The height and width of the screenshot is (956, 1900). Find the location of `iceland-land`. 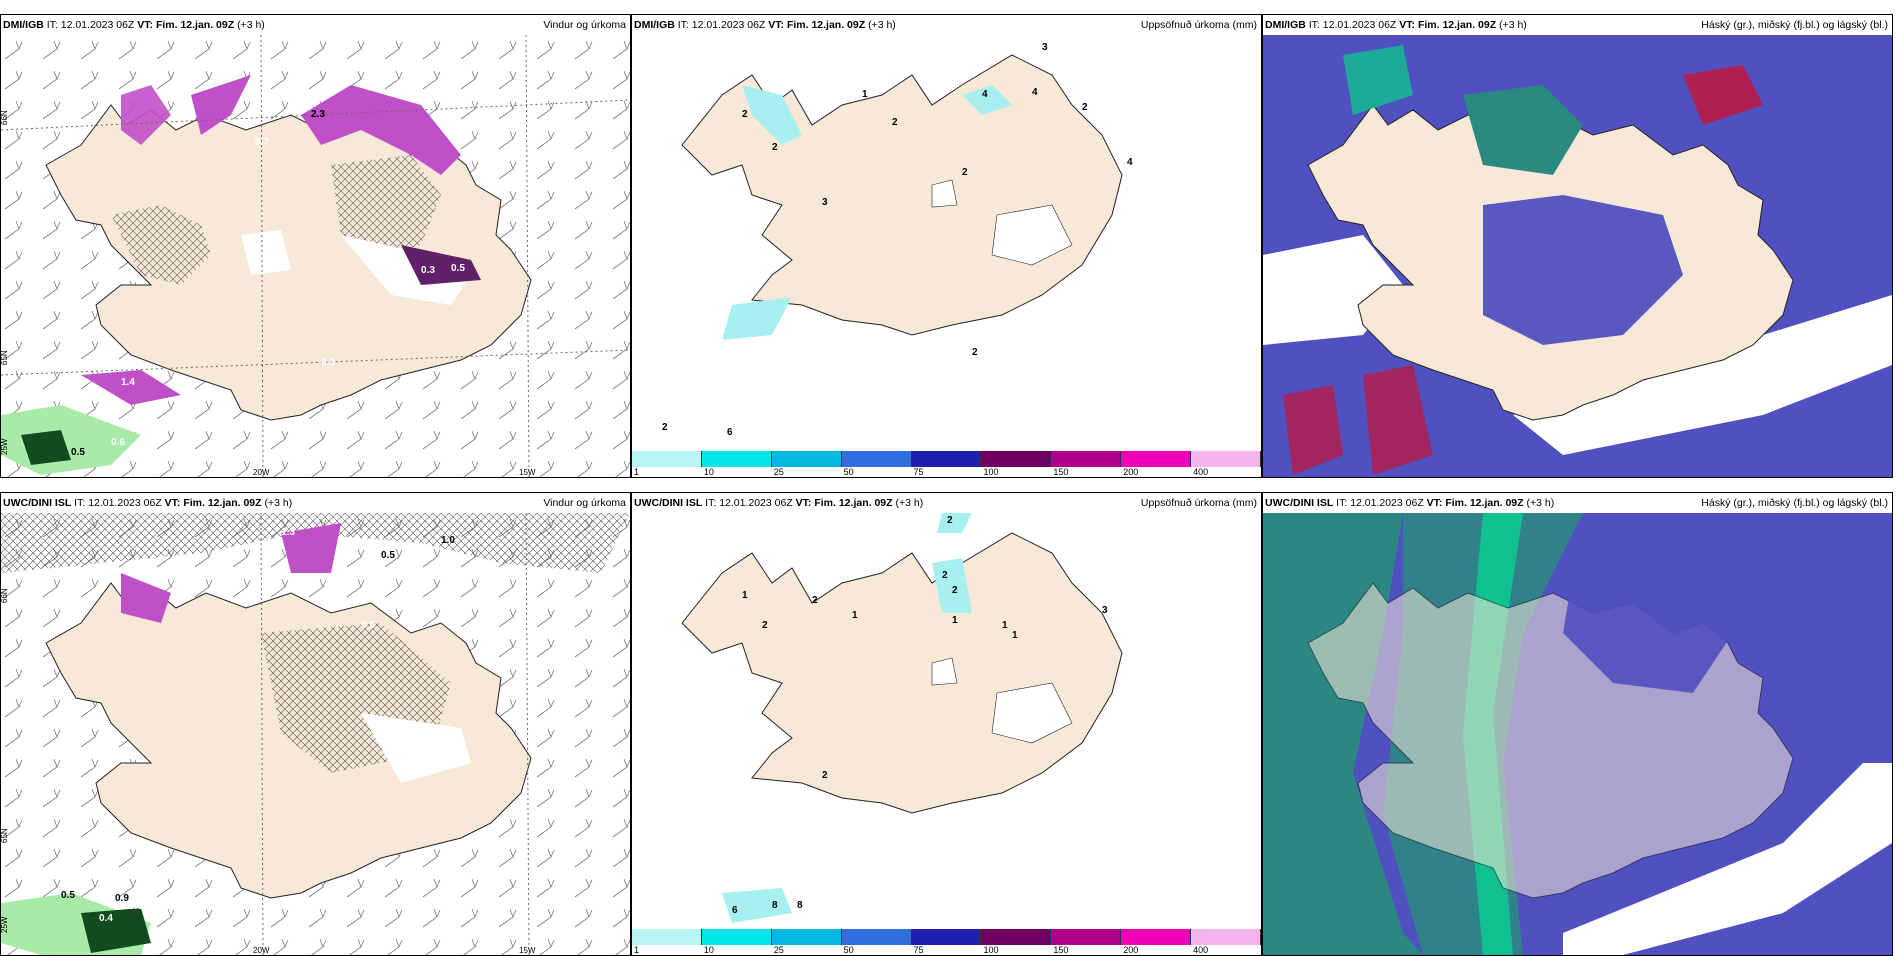

iceland-land is located at coordinates (902, 673).